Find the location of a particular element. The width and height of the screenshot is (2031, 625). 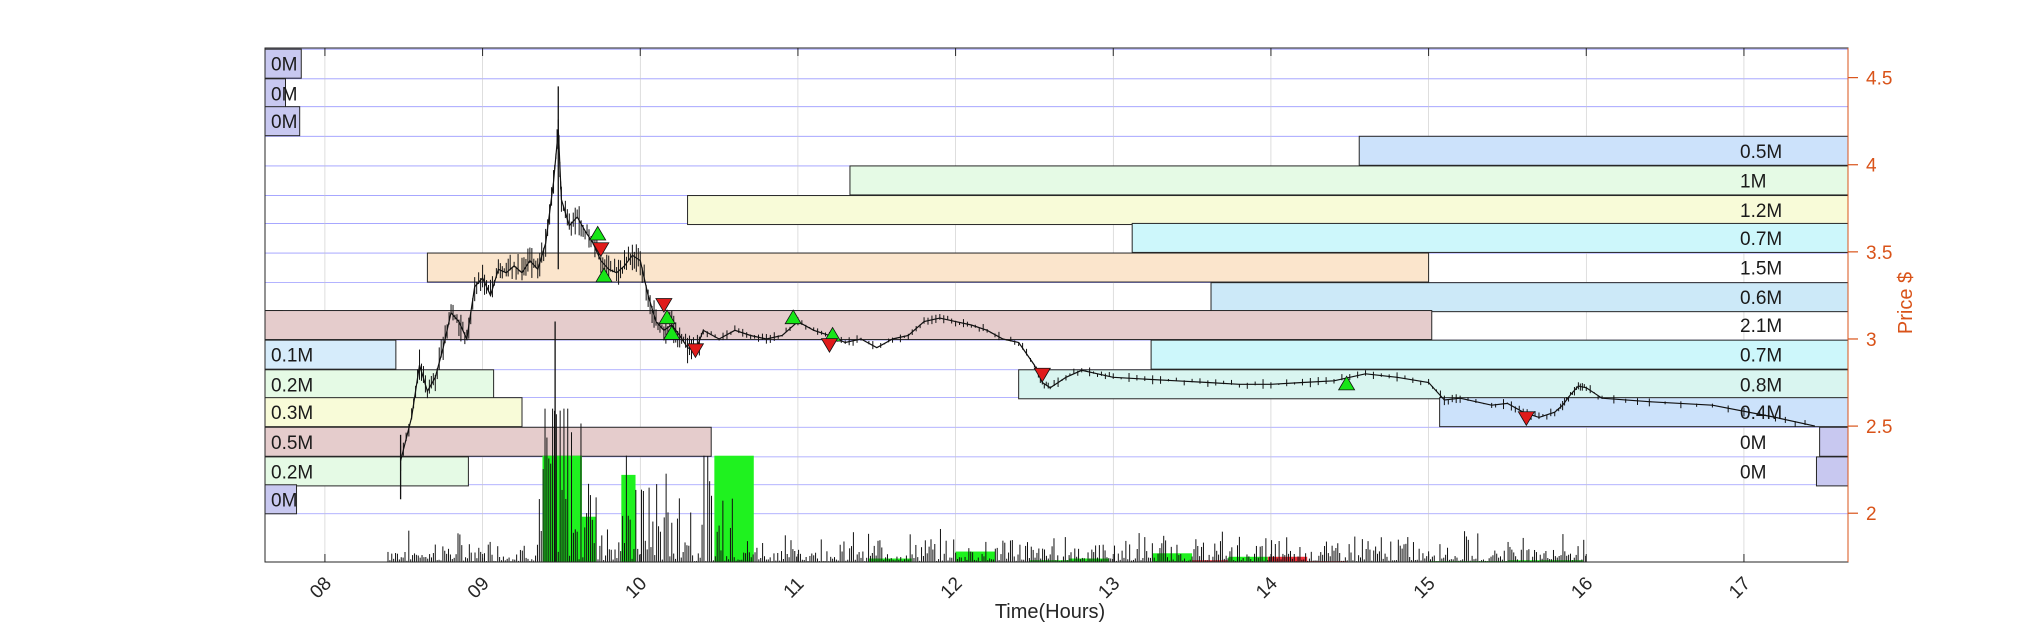

volume-profile-label: 2.1M is located at coordinates (1761, 326).